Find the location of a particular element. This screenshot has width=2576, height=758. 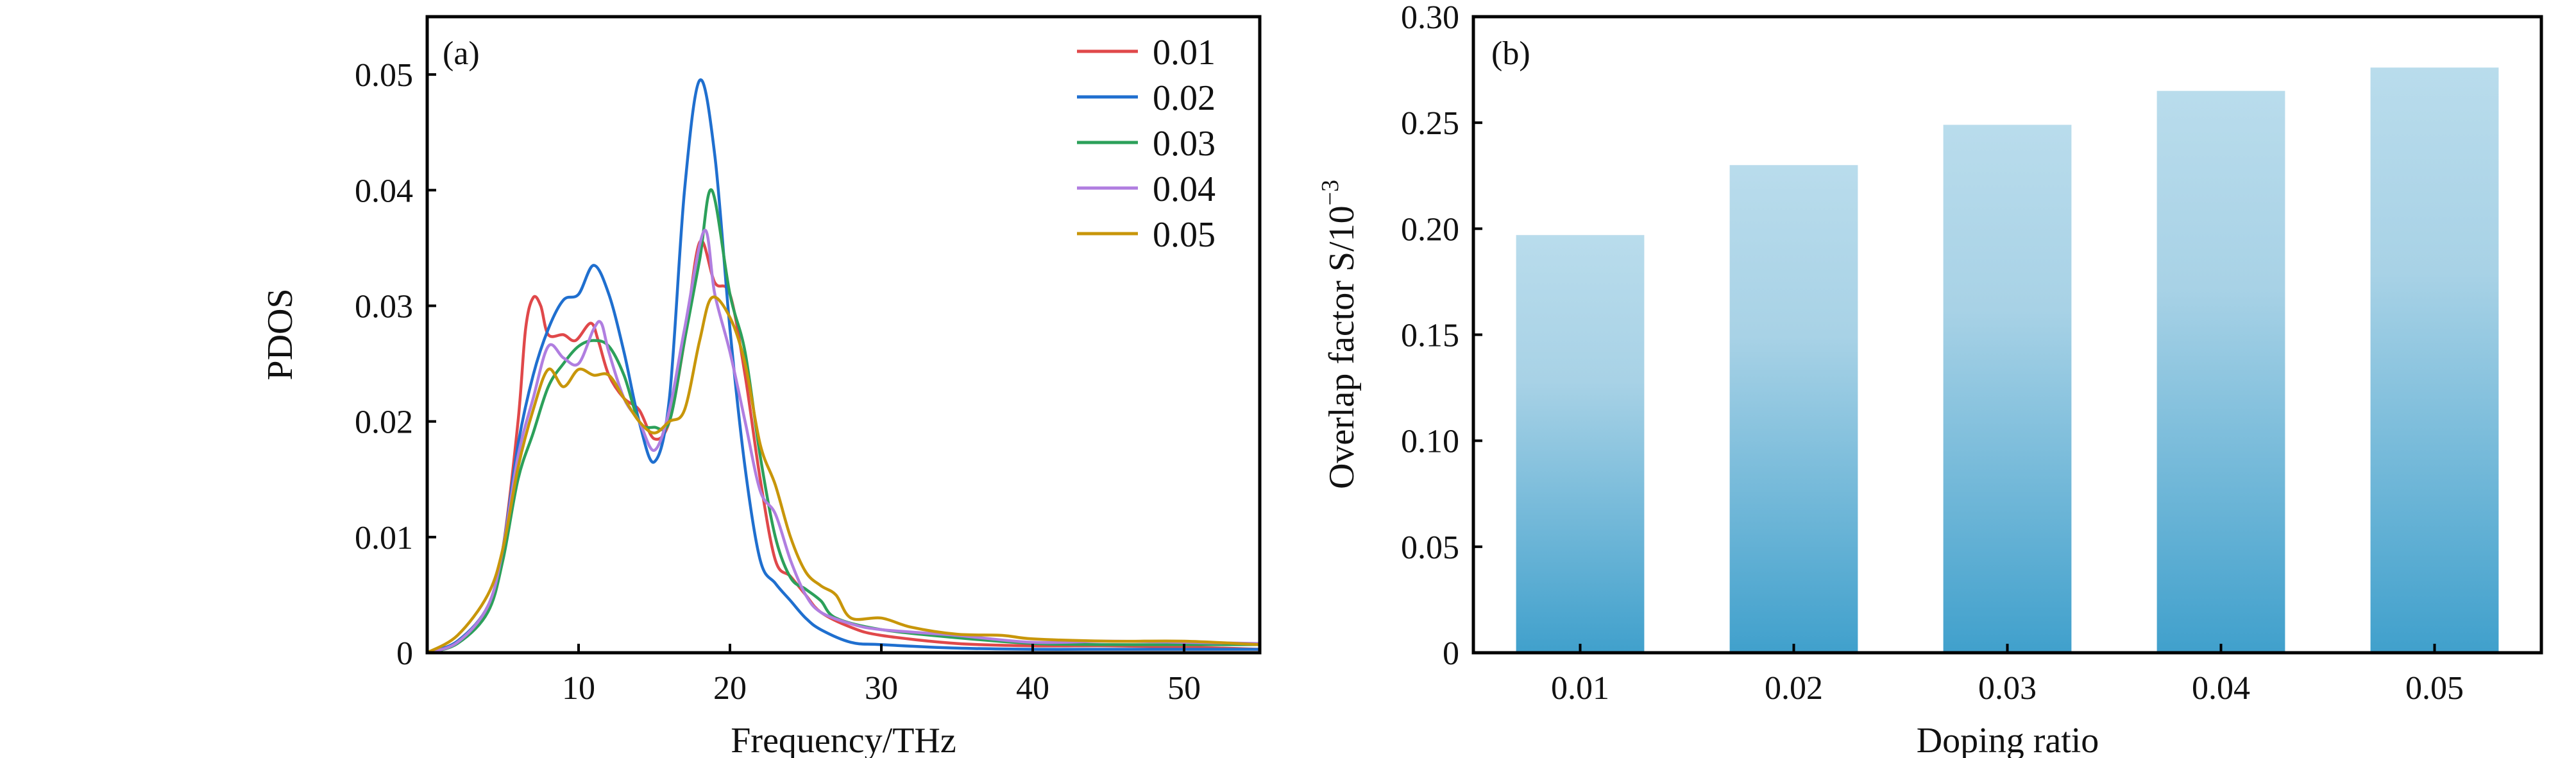

bar-0.04 is located at coordinates (2221, 371).